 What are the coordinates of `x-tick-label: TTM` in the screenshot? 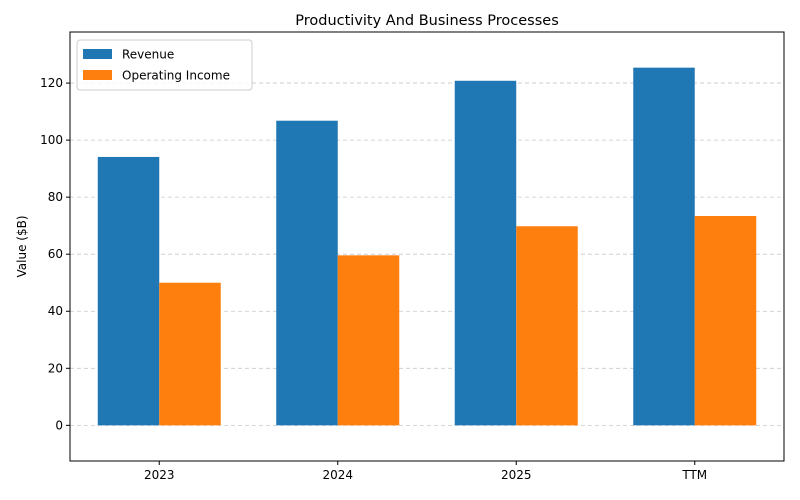 It's located at (694, 475).